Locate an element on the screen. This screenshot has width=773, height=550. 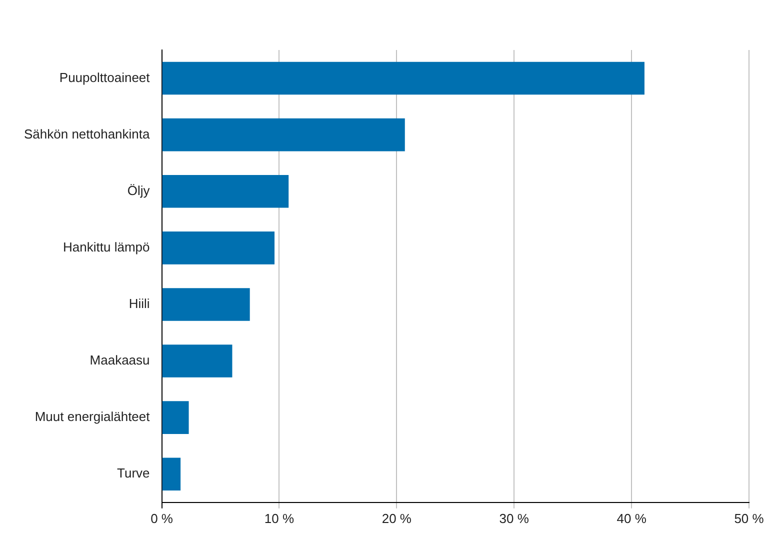
y-tick-label: Hiili is located at coordinates (139, 304).